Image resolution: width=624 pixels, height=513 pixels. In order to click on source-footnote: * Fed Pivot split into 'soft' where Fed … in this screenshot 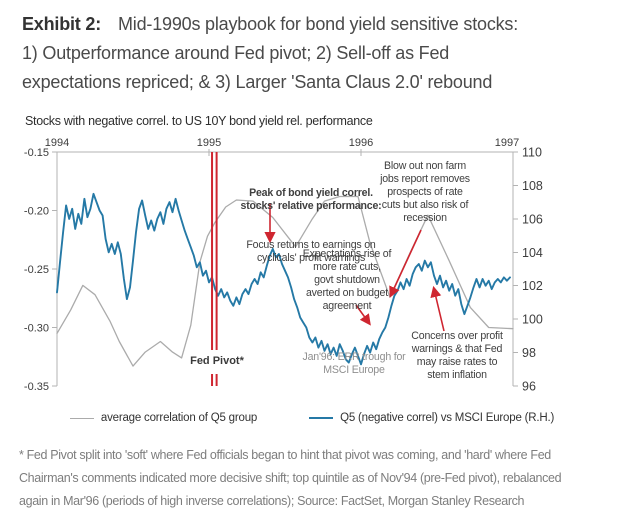, I will do `click(290, 478)`.